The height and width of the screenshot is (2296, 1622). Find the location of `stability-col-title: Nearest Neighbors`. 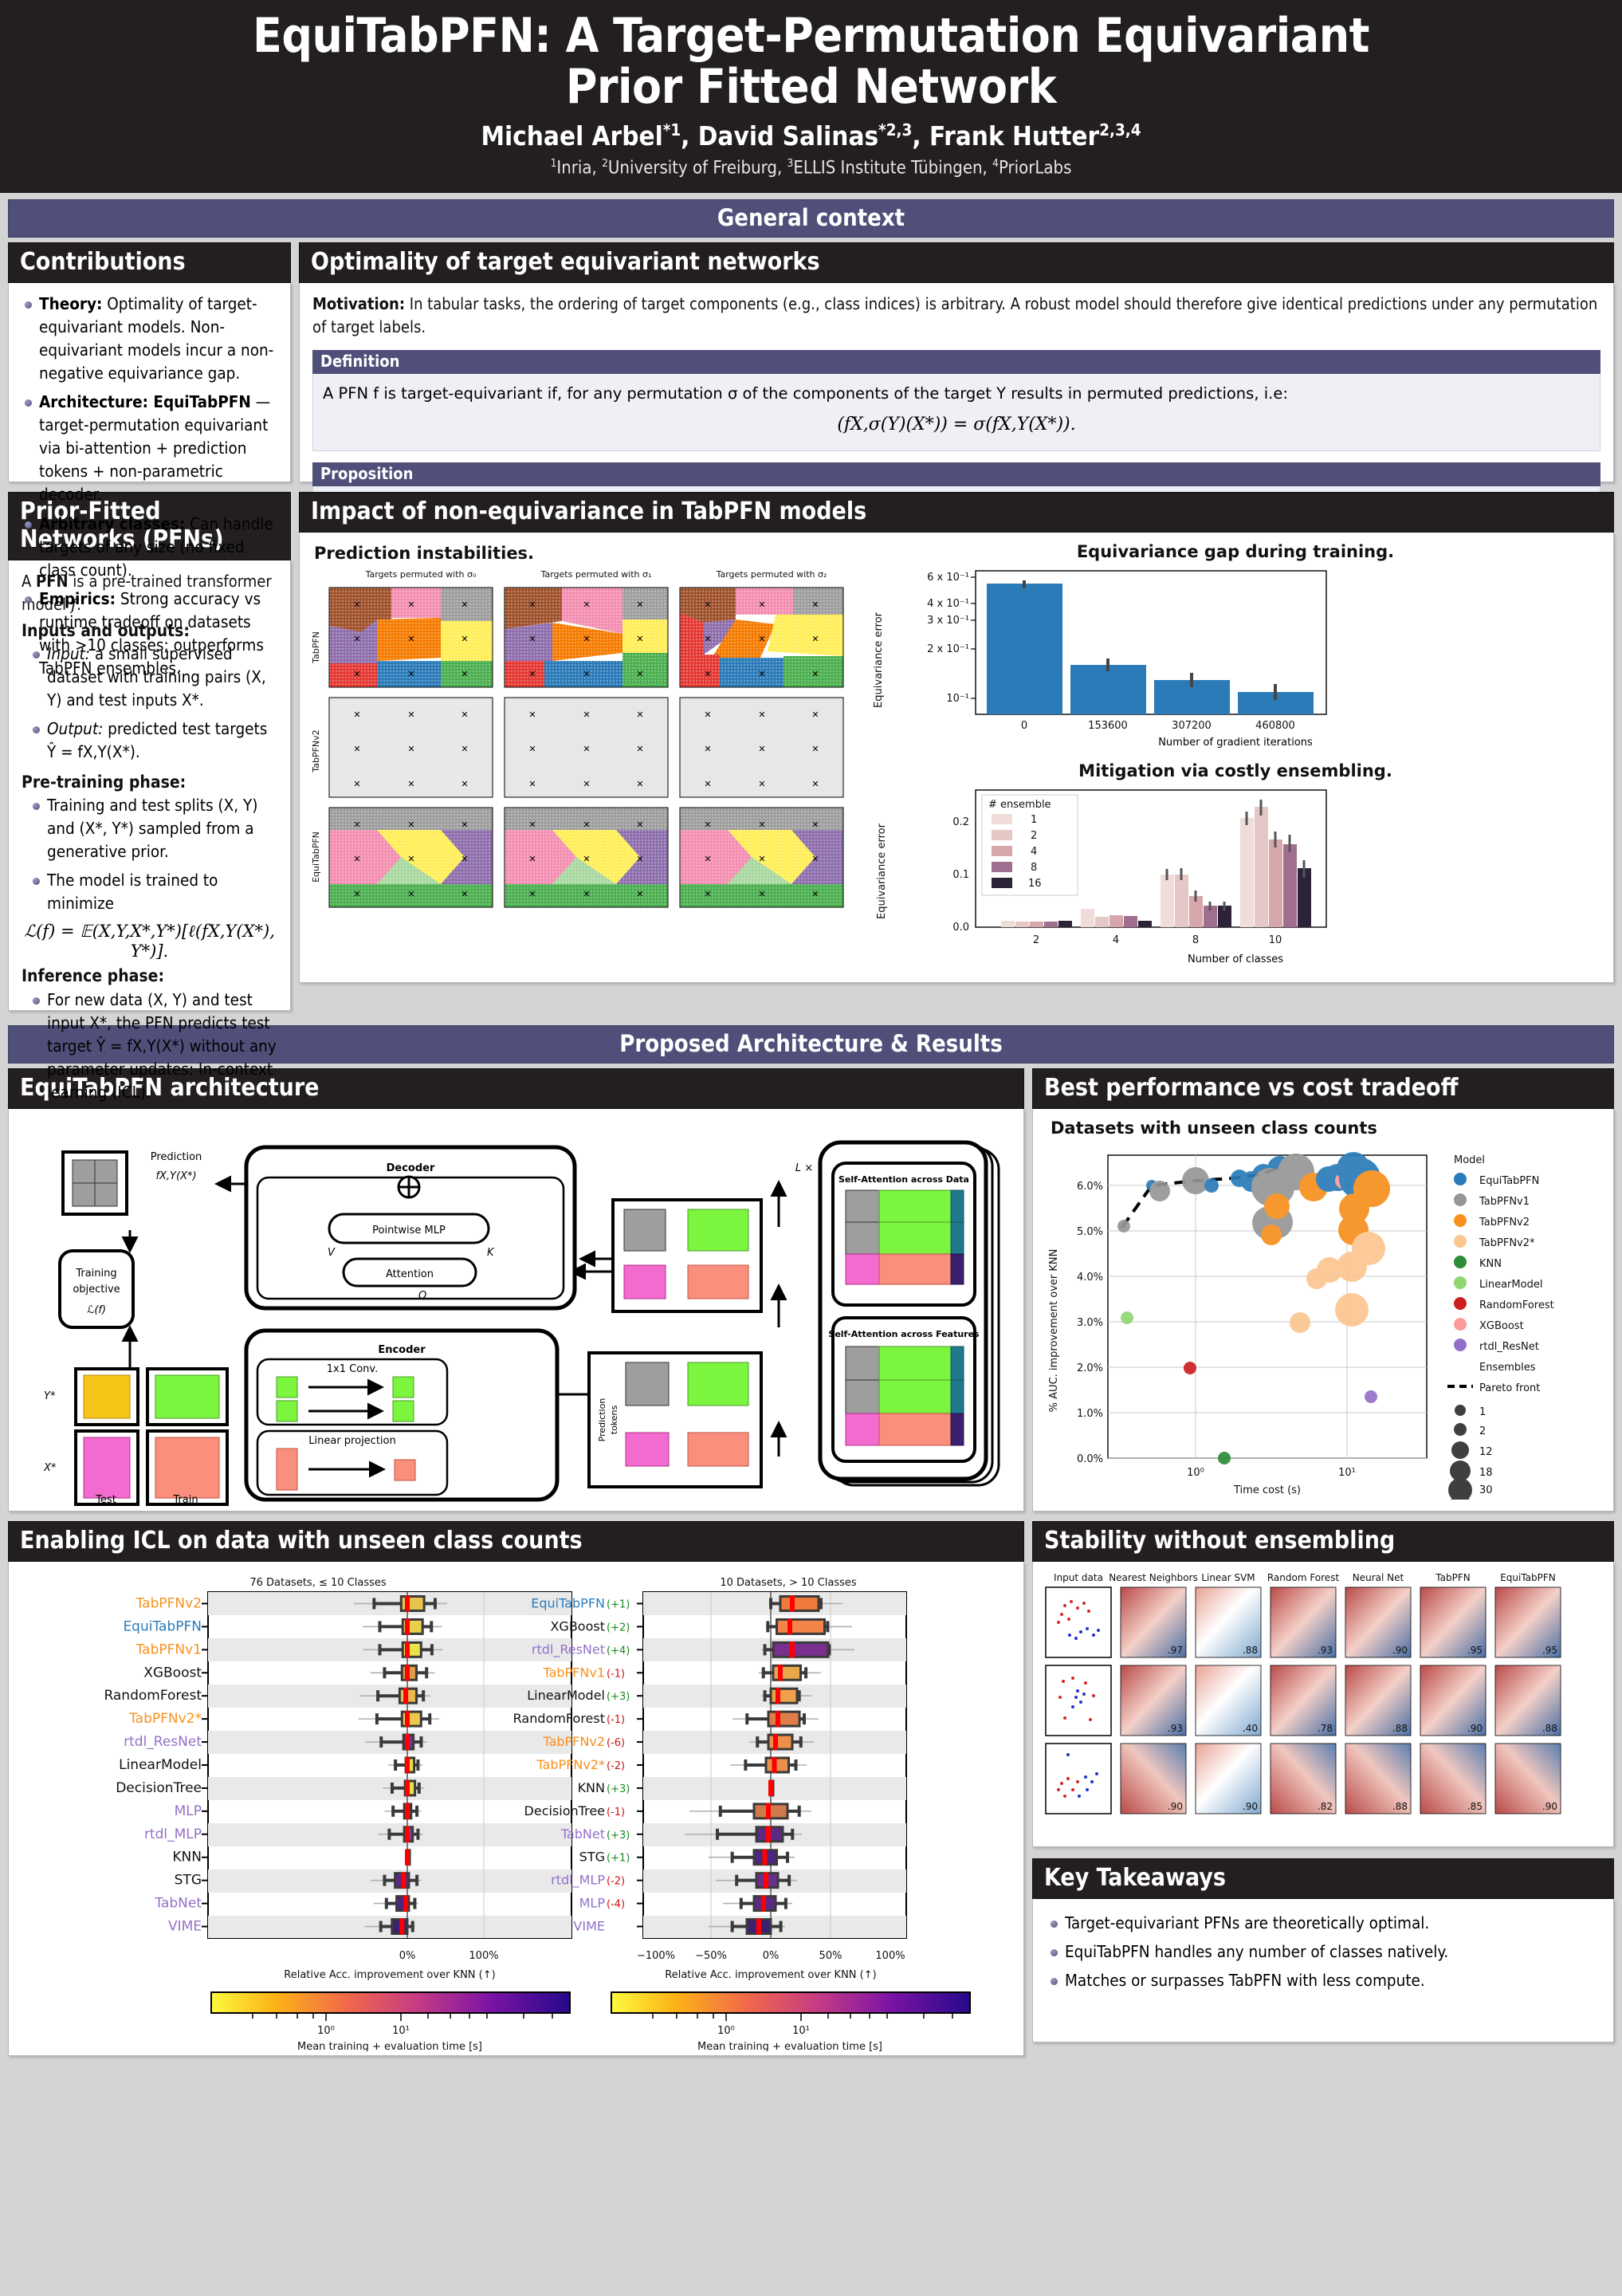

stability-col-title: Nearest Neighbors is located at coordinates (1153, 1577).